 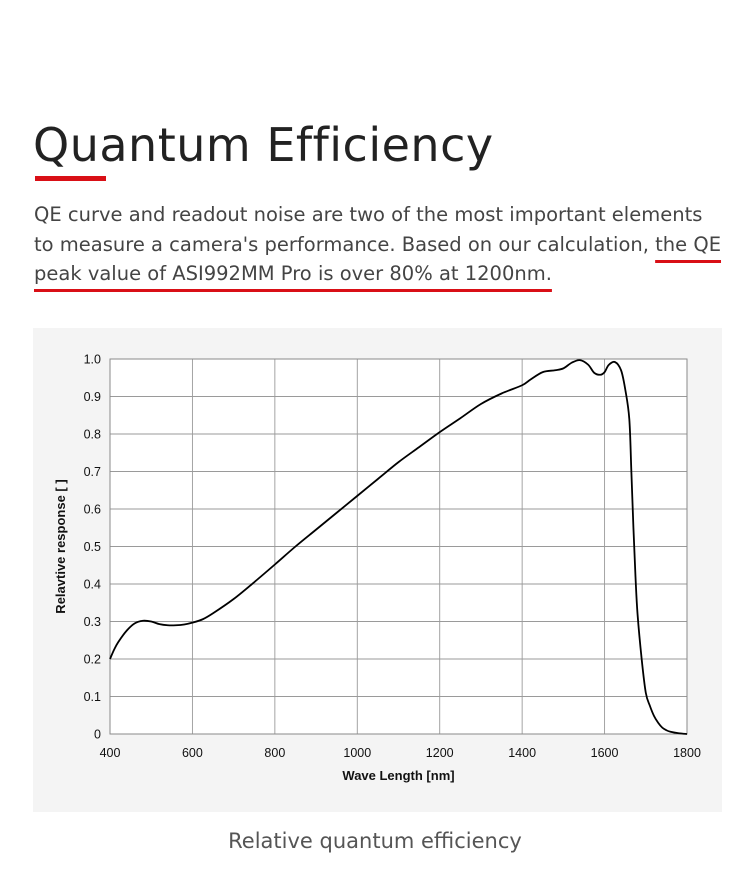 I want to click on title-accent-bar, so click(x=70, y=178).